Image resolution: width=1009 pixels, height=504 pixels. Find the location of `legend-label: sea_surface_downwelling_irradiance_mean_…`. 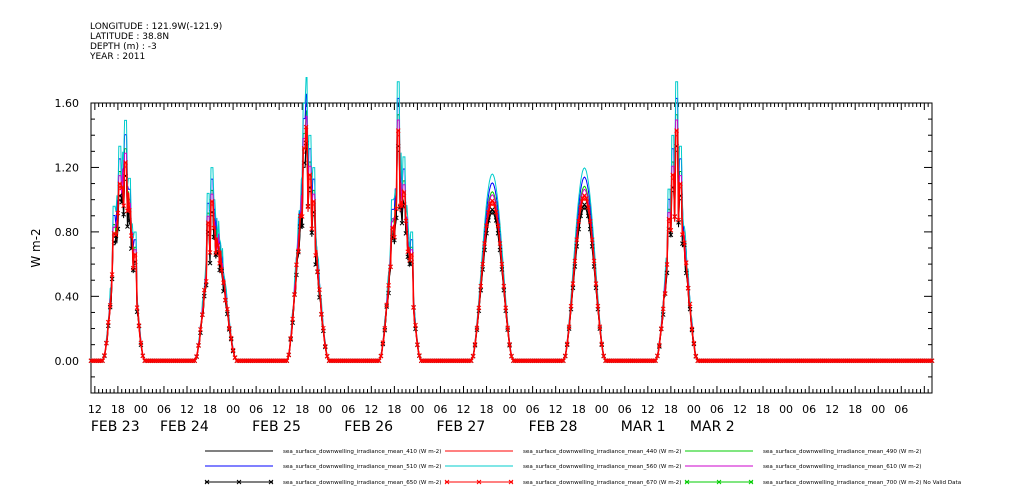

legend-label: sea_surface_downwelling_irradiance_mean_… is located at coordinates (842, 467).